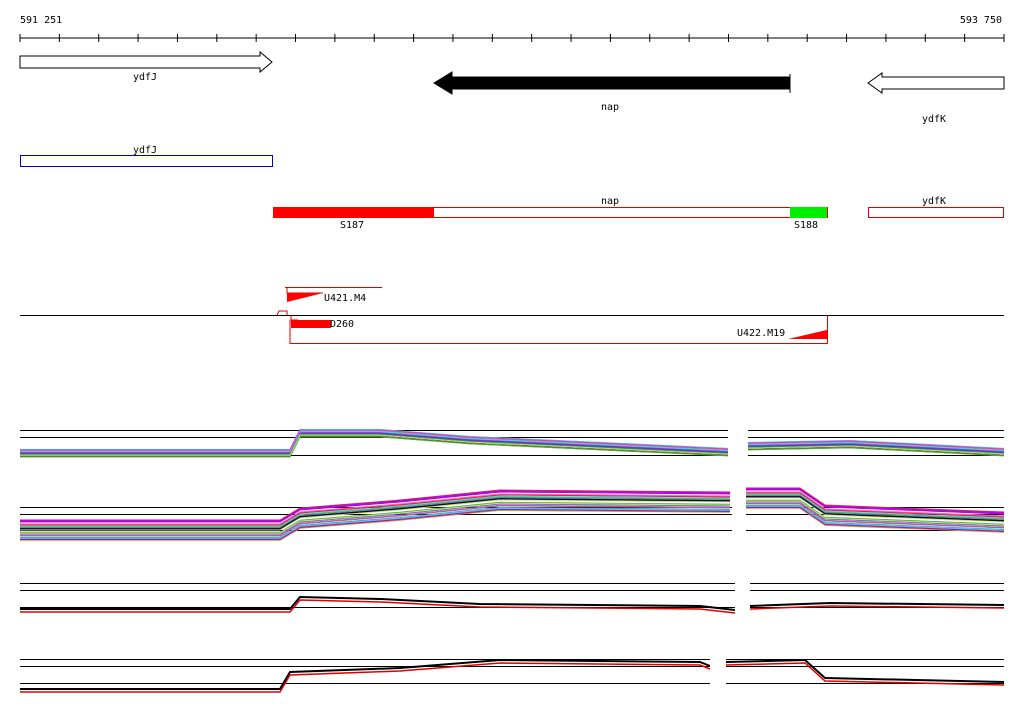  I want to click on feature-label: U421.M4, so click(345, 298).